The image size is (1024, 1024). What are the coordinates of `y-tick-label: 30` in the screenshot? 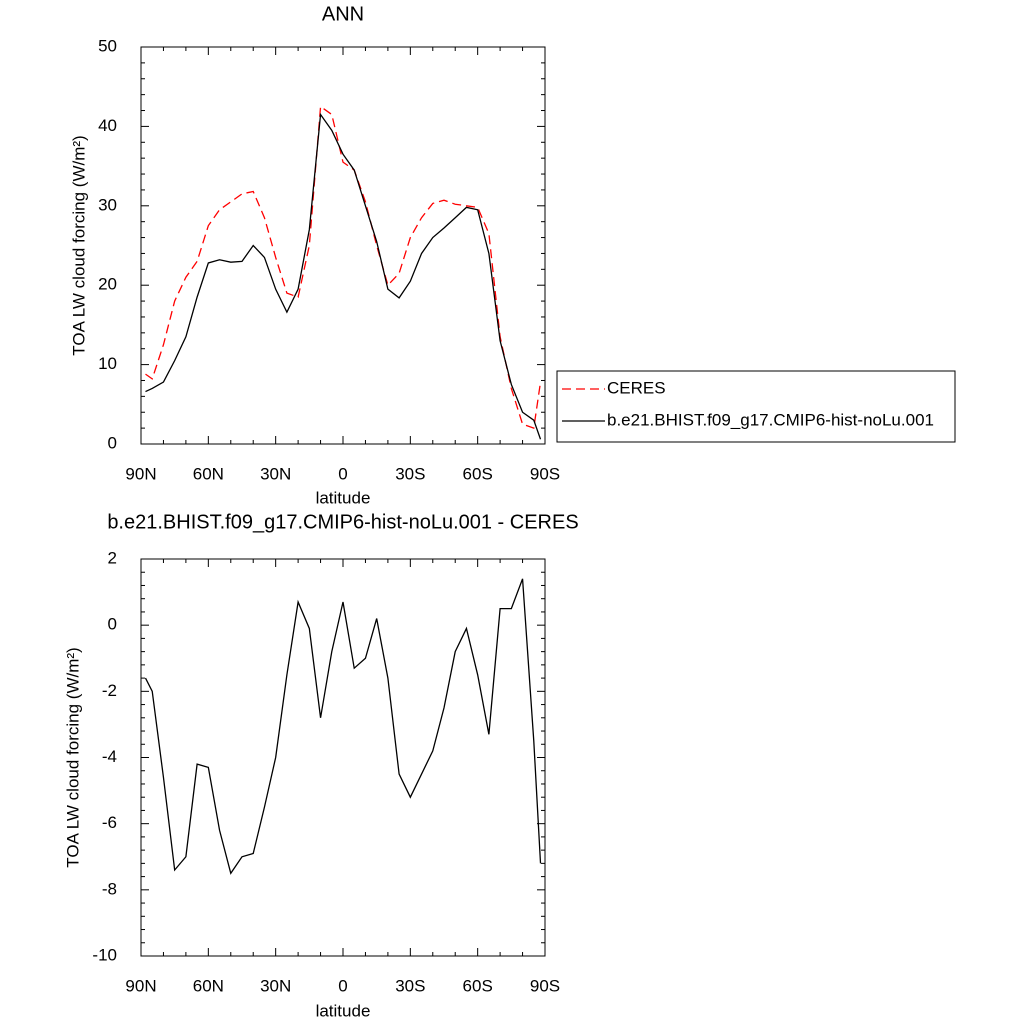 It's located at (107, 204).